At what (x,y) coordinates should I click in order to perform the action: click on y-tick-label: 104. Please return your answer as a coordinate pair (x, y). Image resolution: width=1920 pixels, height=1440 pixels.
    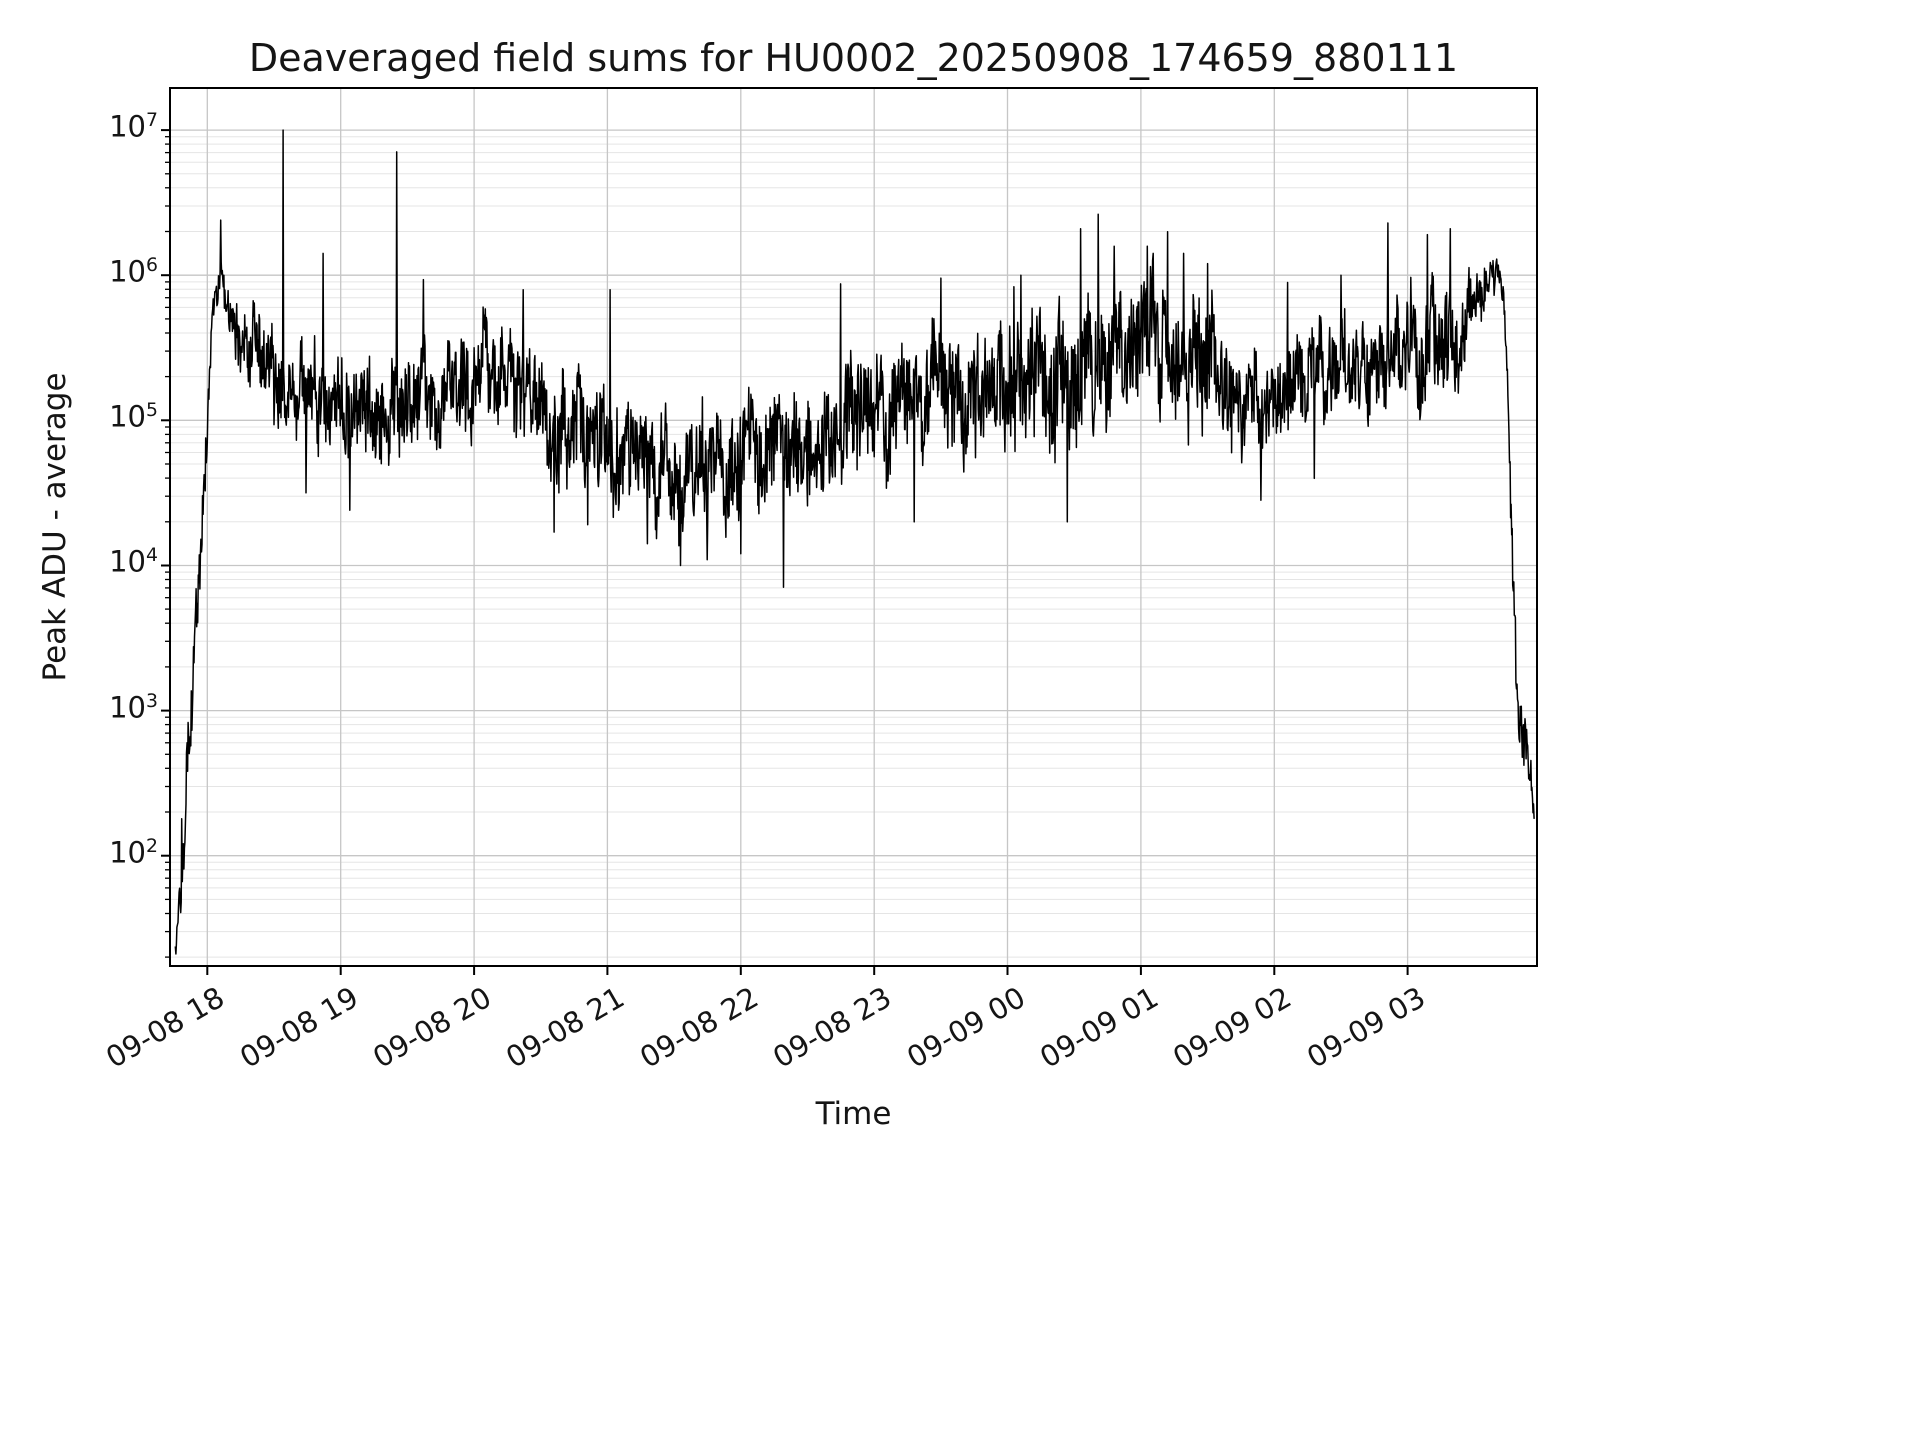
    Looking at the image, I should click on (133, 562).